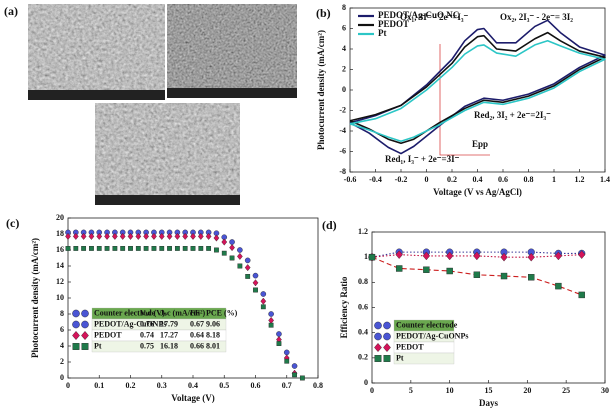  I want to click on table-cell: PEDOT, so click(108, 334).